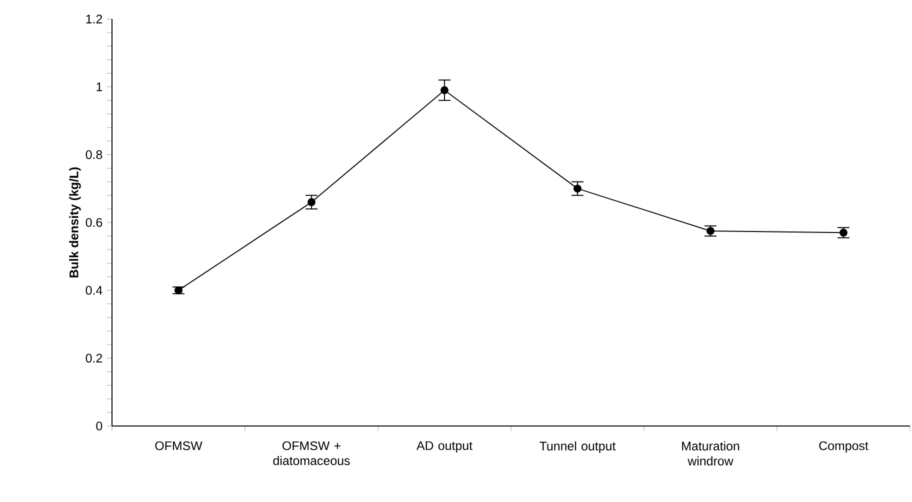 Image resolution: width=912 pixels, height=502 pixels. What do you see at coordinates (94, 19) in the screenshot?
I see `y-tick-label: 1.2` at bounding box center [94, 19].